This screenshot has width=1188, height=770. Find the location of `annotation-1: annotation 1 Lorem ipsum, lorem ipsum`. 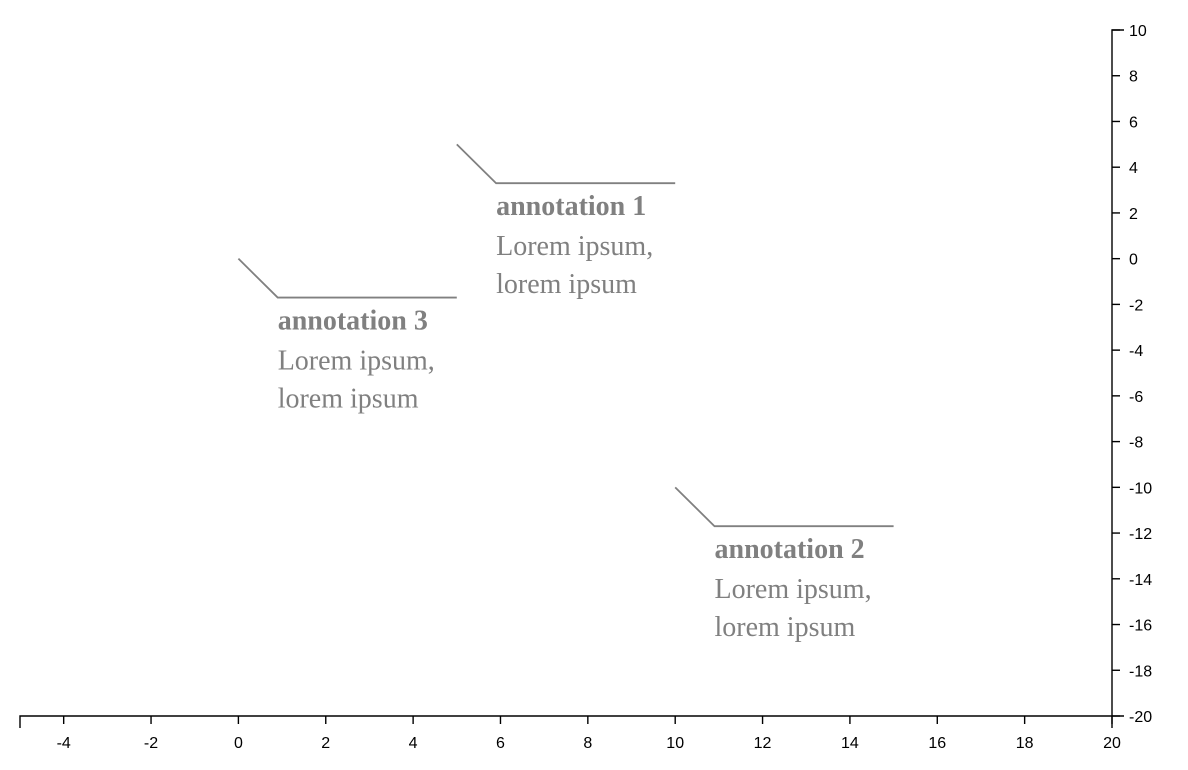

annotation-1: annotation 1 Lorem ipsum, lorem ipsum is located at coordinates (566, 221).